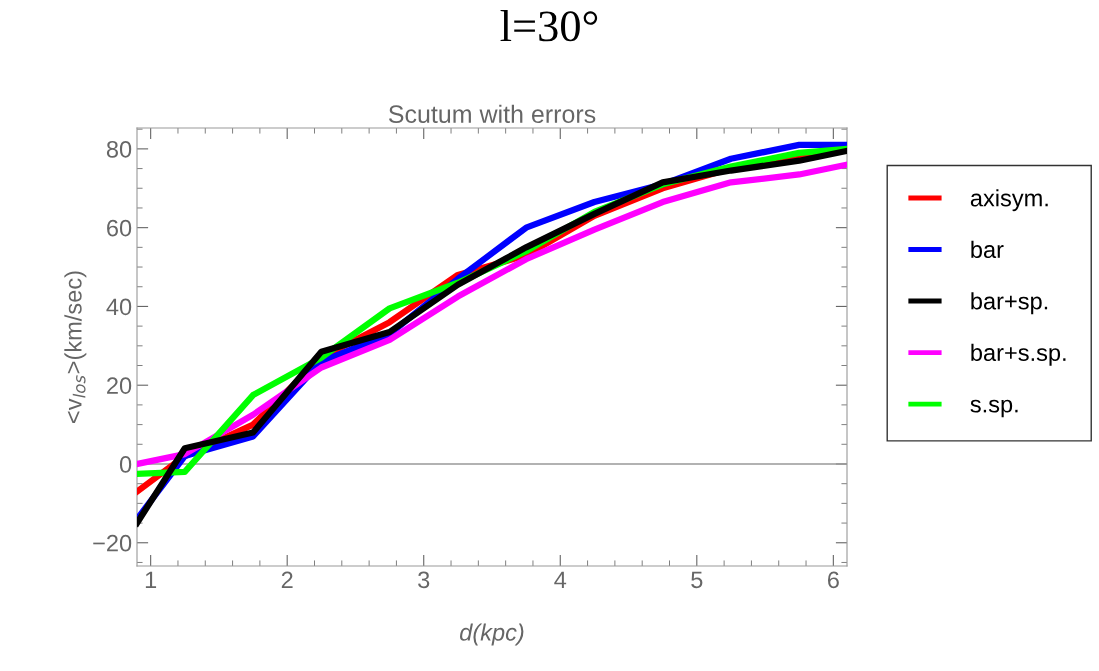 The height and width of the screenshot is (671, 1099). Describe the element at coordinates (549, 26) in the screenshot. I see `chart-title: l=30°` at that location.